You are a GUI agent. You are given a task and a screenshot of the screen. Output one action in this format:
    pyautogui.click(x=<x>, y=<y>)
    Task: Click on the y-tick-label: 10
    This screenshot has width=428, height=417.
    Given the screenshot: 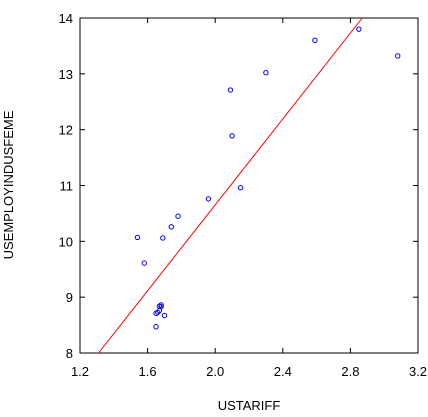 What is the action you would take?
    pyautogui.click(x=66, y=241)
    